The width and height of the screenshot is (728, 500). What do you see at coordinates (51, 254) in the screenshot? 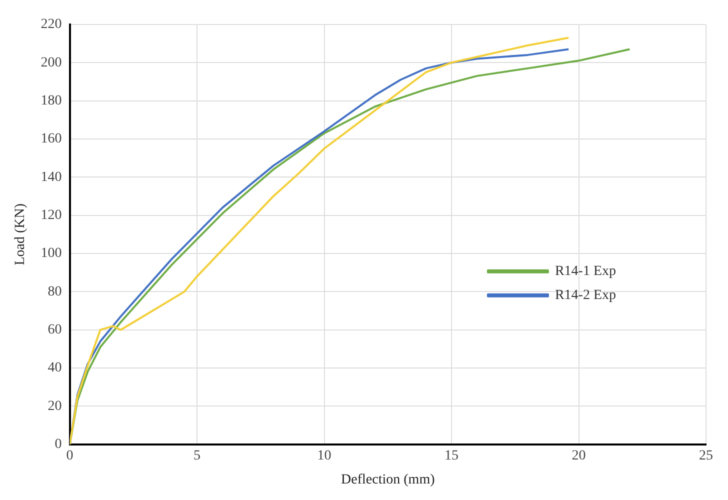
I see `y-tick-label: 100` at bounding box center [51, 254].